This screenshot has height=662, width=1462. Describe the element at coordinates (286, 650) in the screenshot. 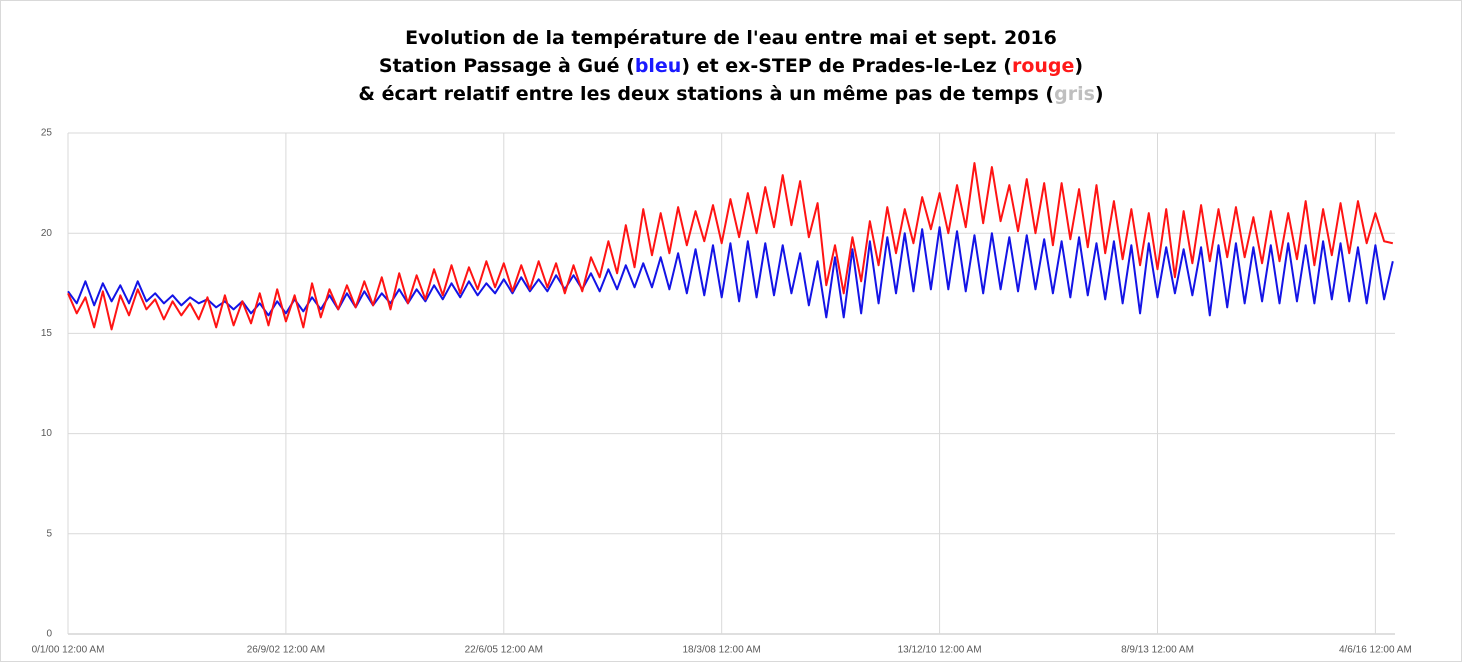

I see `x-tick-label: 26/9/02 12:00 AM` at that location.